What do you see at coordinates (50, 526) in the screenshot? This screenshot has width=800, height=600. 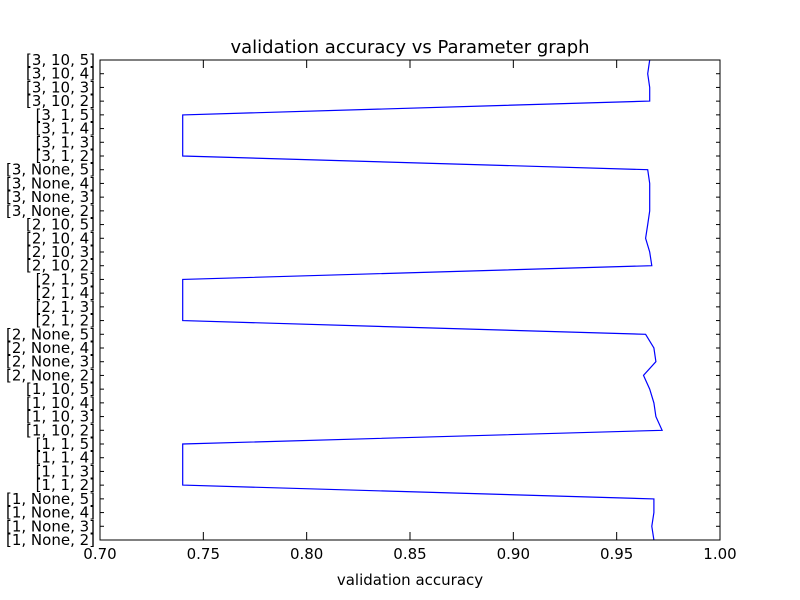 I see `y-tick-label: [1, None, 3]` at bounding box center [50, 526].